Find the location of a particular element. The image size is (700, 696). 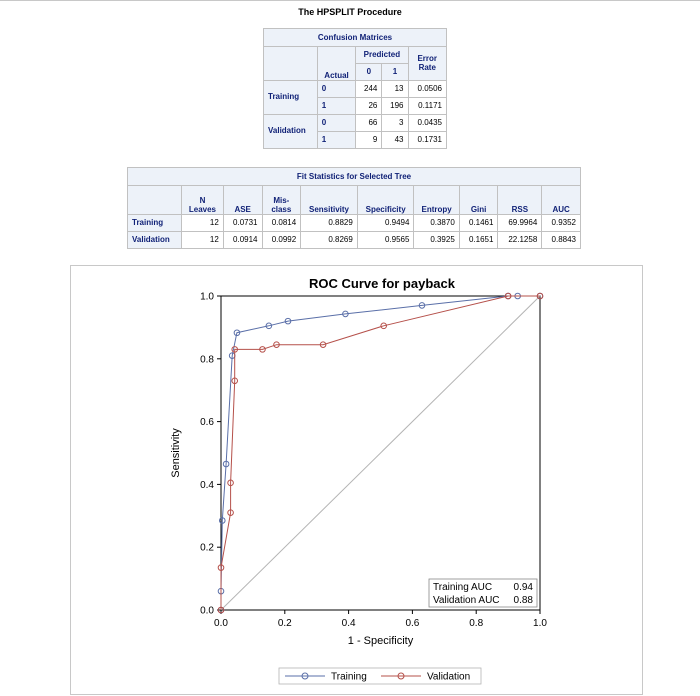

legend-marker-training is located at coordinates (305, 676).